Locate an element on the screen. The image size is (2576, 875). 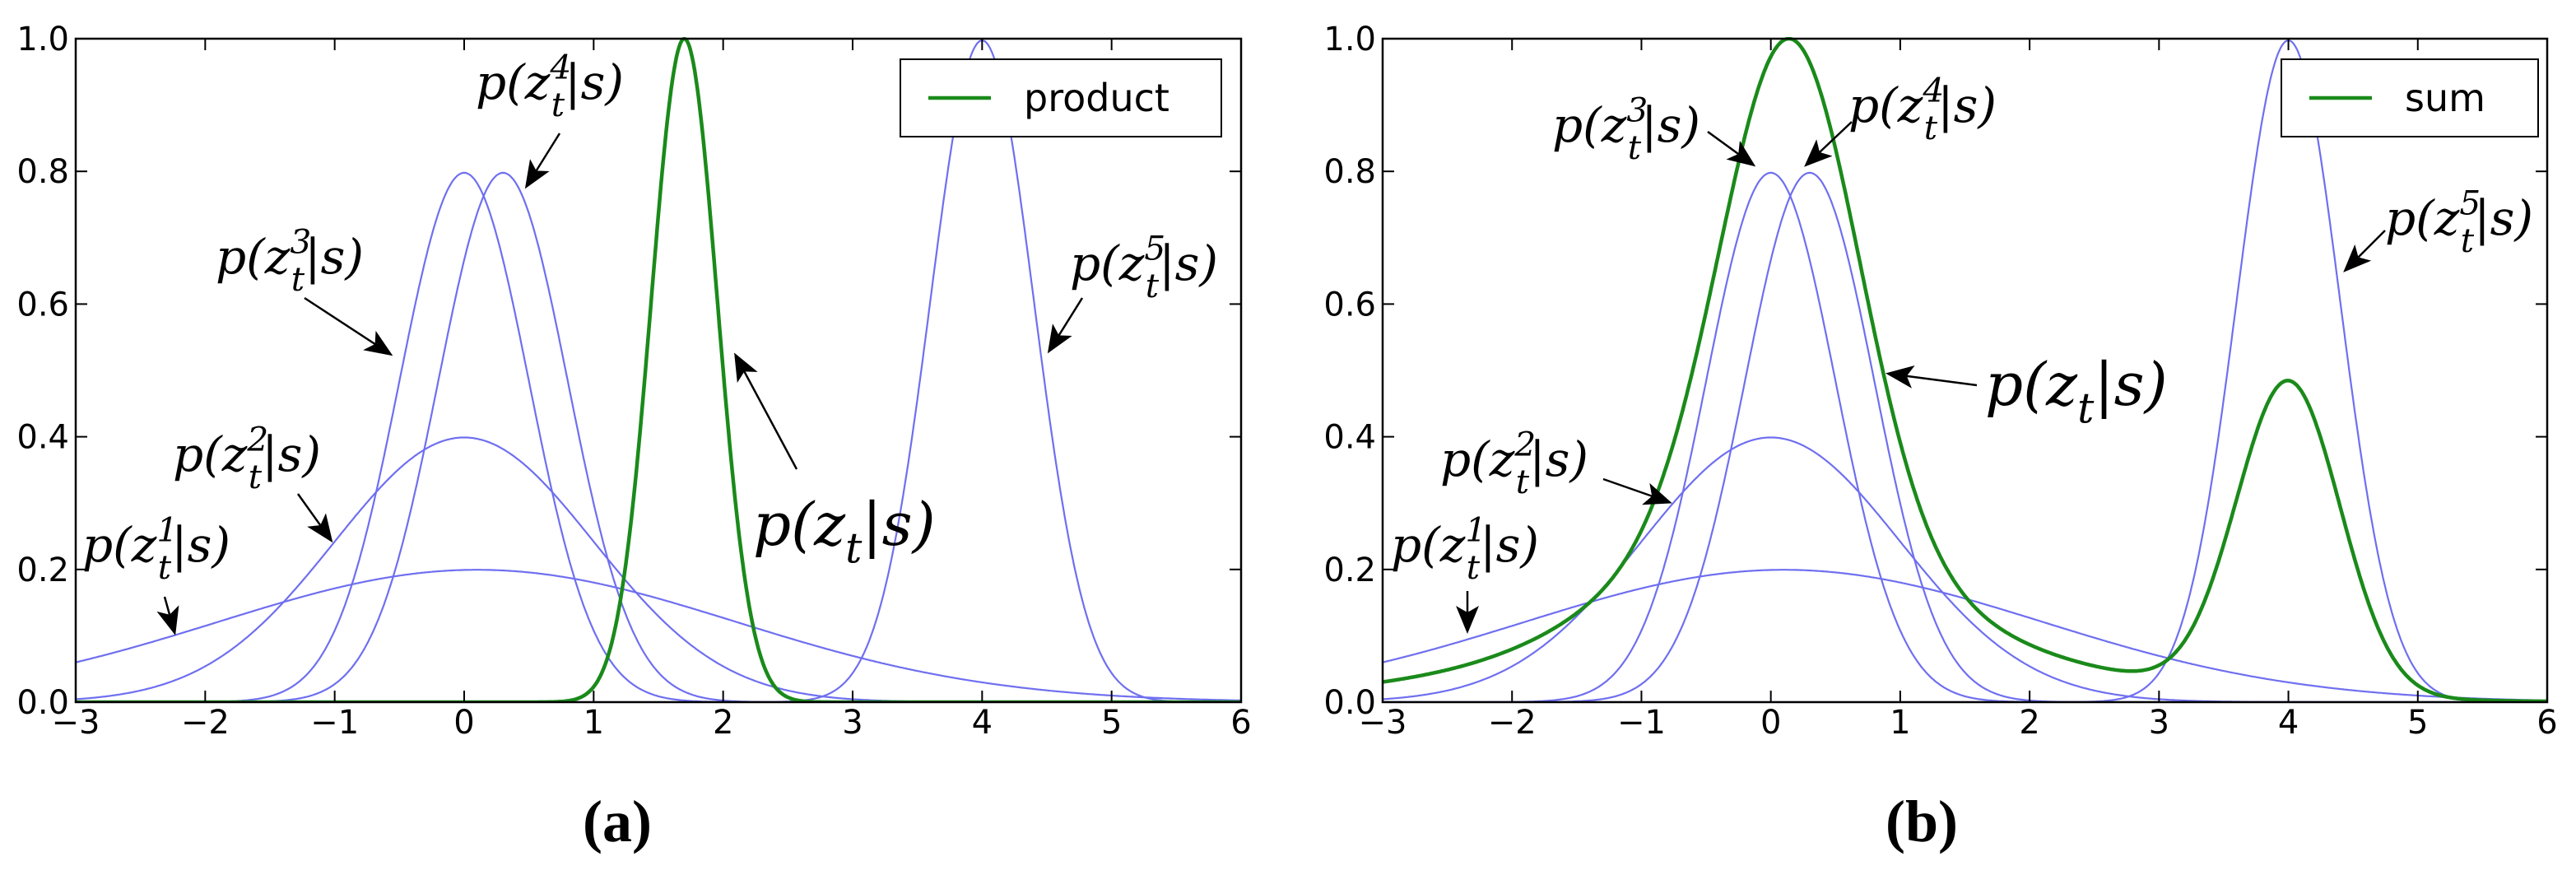
panel-label: (a) is located at coordinates (617, 821).